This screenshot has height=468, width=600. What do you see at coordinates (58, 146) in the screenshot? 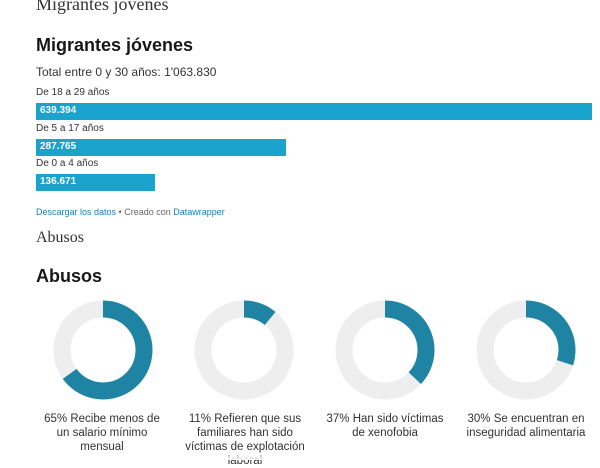
I see `bar-value-label-2: 287.765` at bounding box center [58, 146].